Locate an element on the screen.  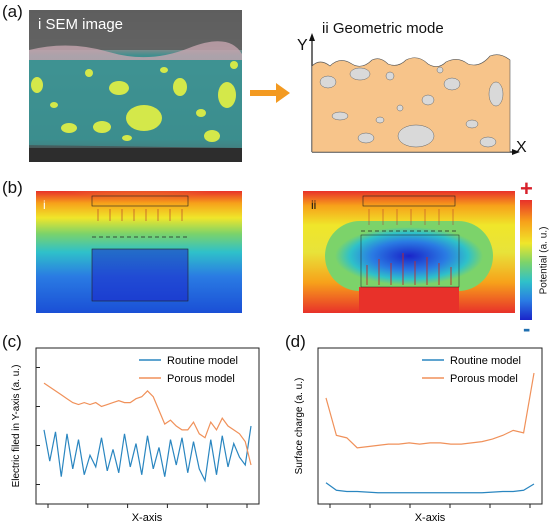
d-series-routine-line is located at coordinates (430, 488).